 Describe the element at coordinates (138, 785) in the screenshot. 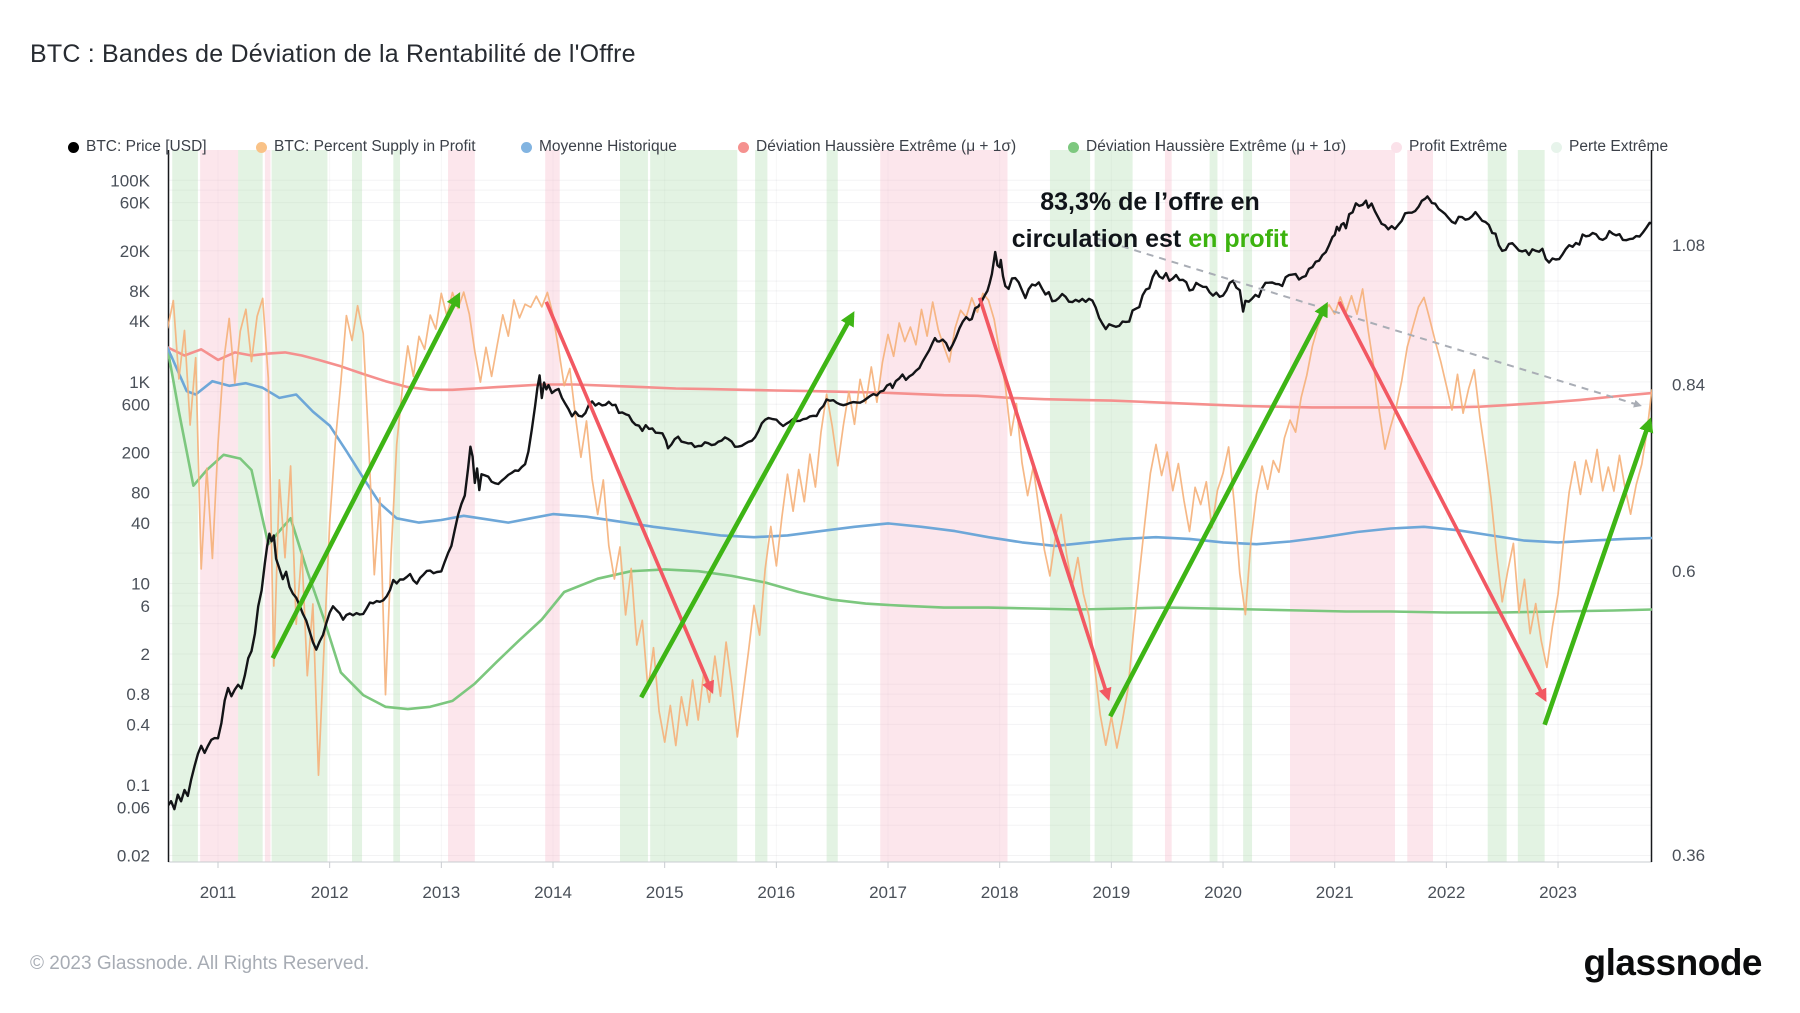

I see `left-axis-tick-label: 0.1` at that location.